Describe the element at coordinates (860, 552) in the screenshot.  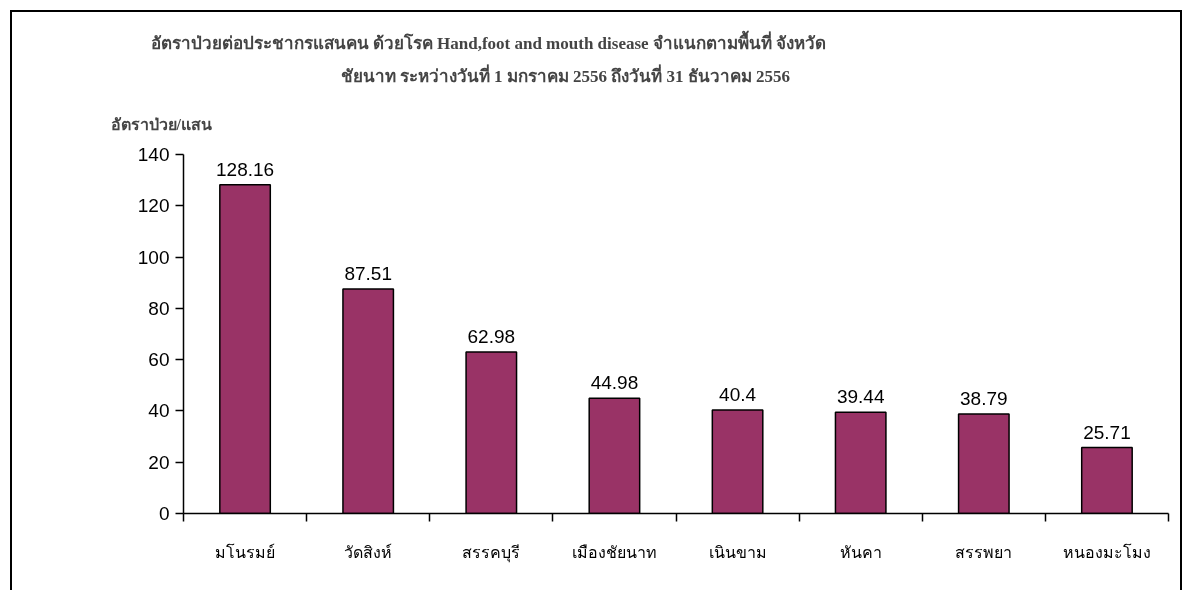
I see `x-tick-label: หันคา` at that location.